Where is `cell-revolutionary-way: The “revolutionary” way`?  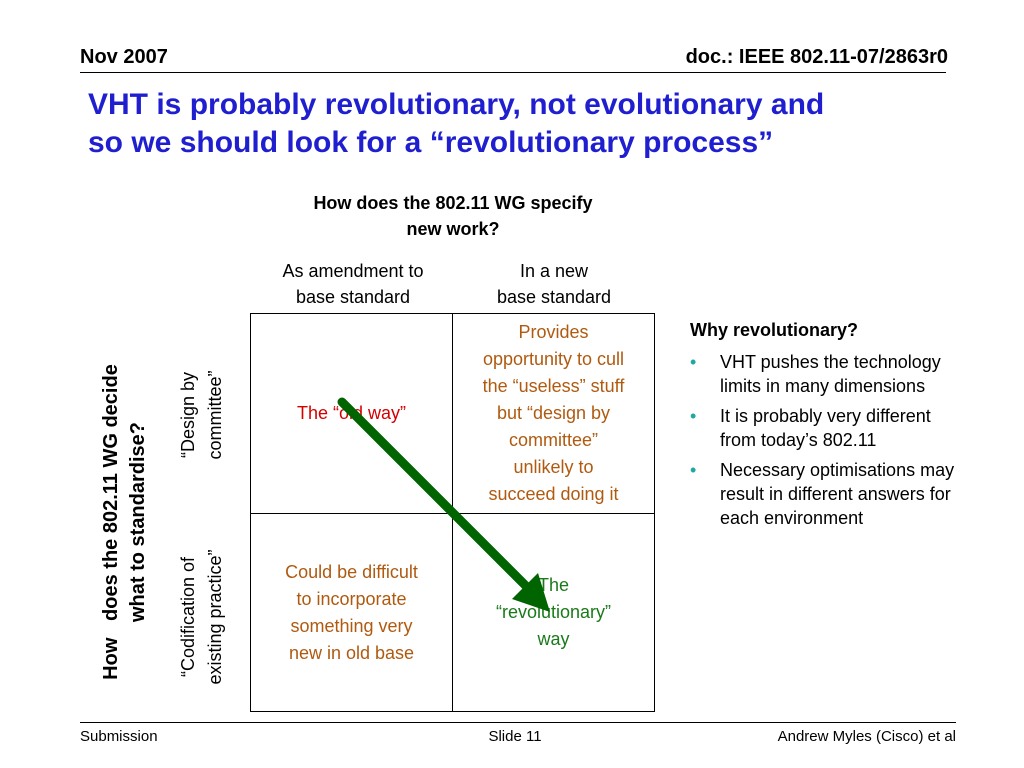 cell-revolutionary-way: The “revolutionary” way is located at coordinates (553, 612).